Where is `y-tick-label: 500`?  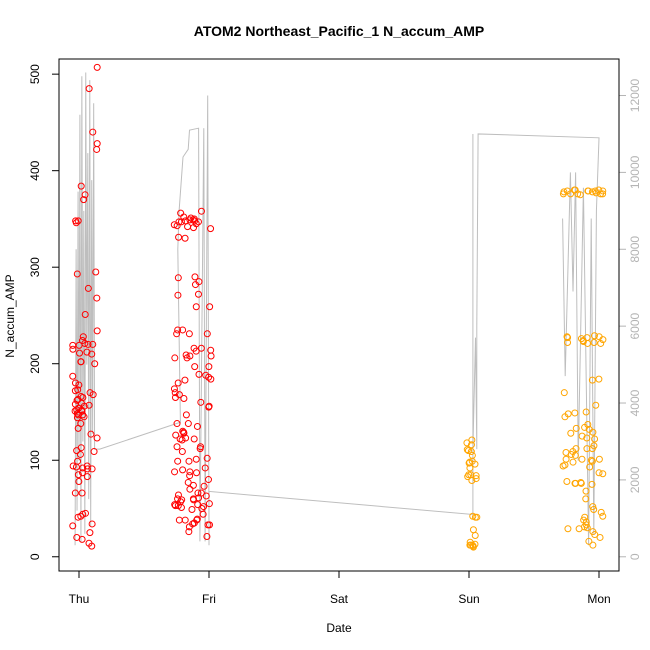 y-tick-label: 500 is located at coordinates (35, 74).